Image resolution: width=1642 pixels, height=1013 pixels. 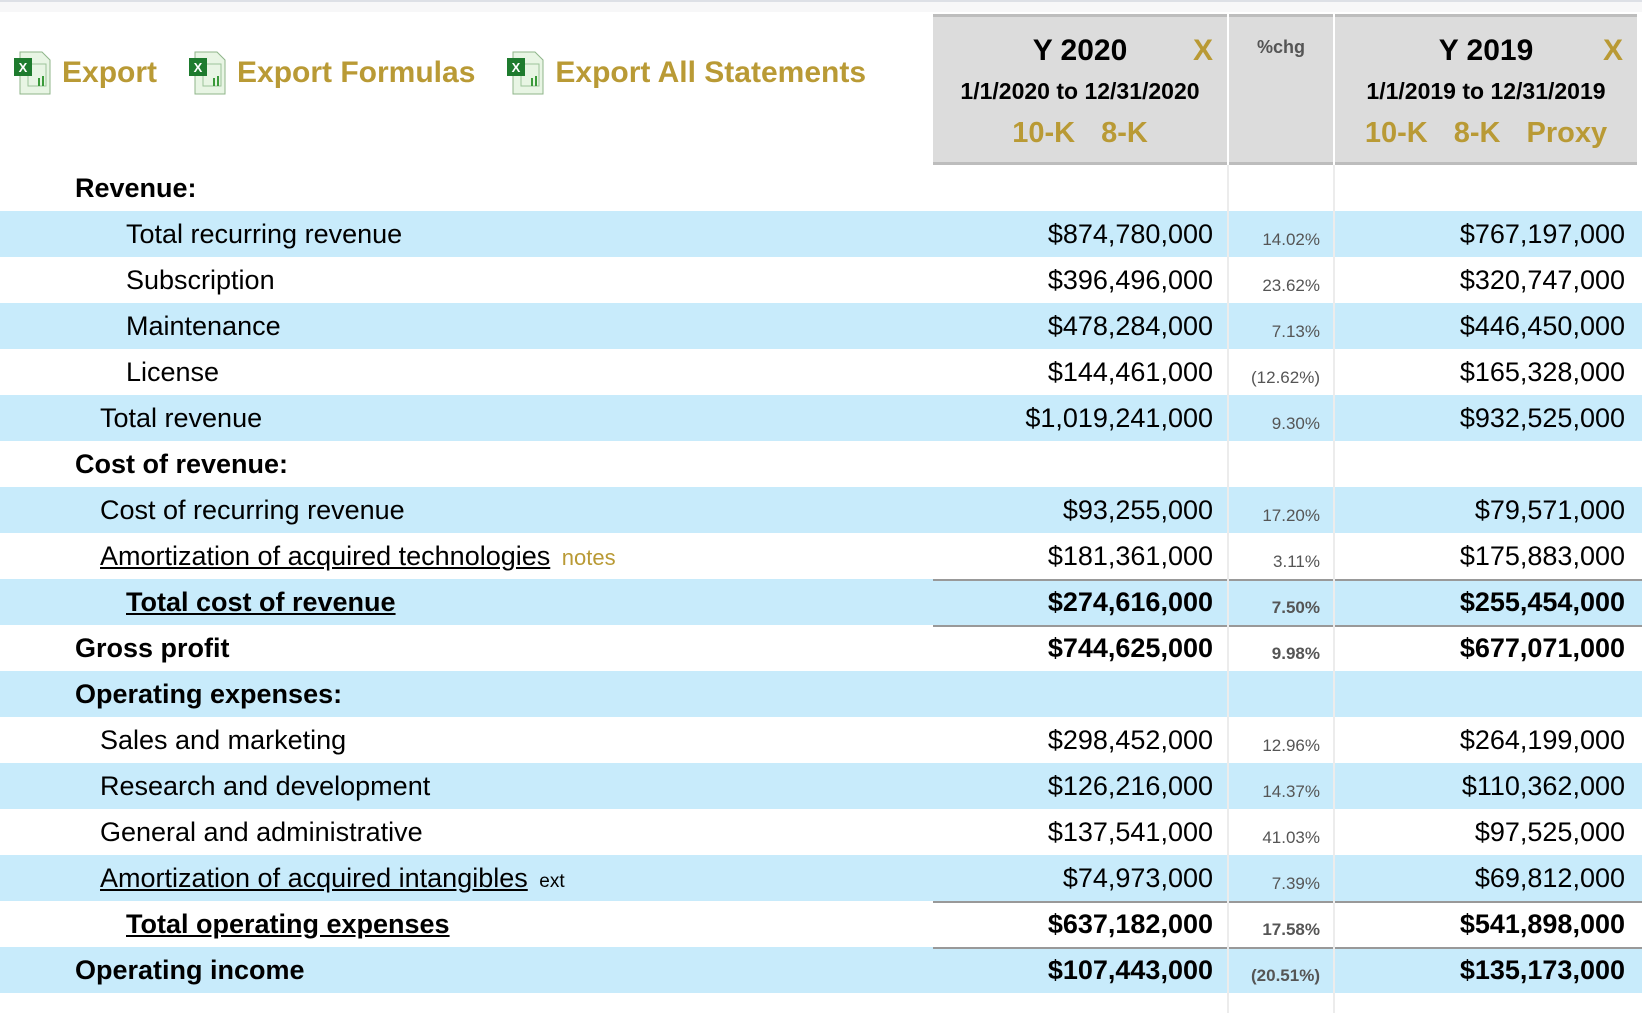 What do you see at coordinates (1130, 234) in the screenshot?
I see `value-y2020: $874,780,000` at bounding box center [1130, 234].